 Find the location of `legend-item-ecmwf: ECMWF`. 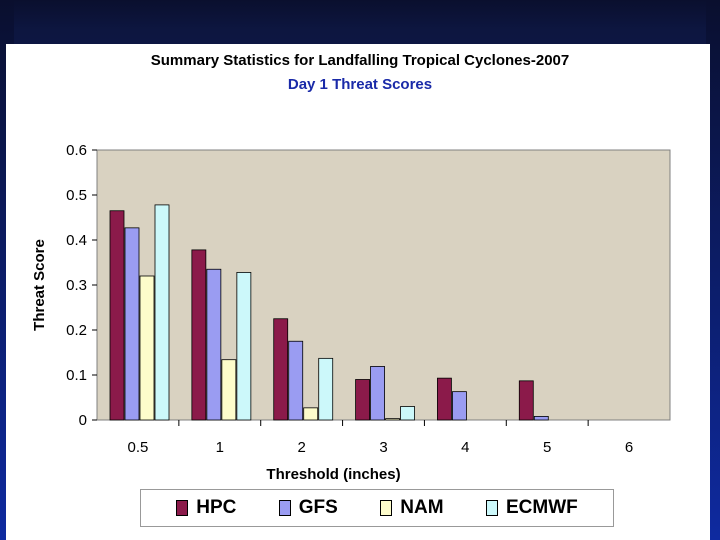

legend-item-ecmwf: ECMWF is located at coordinates (532, 508).